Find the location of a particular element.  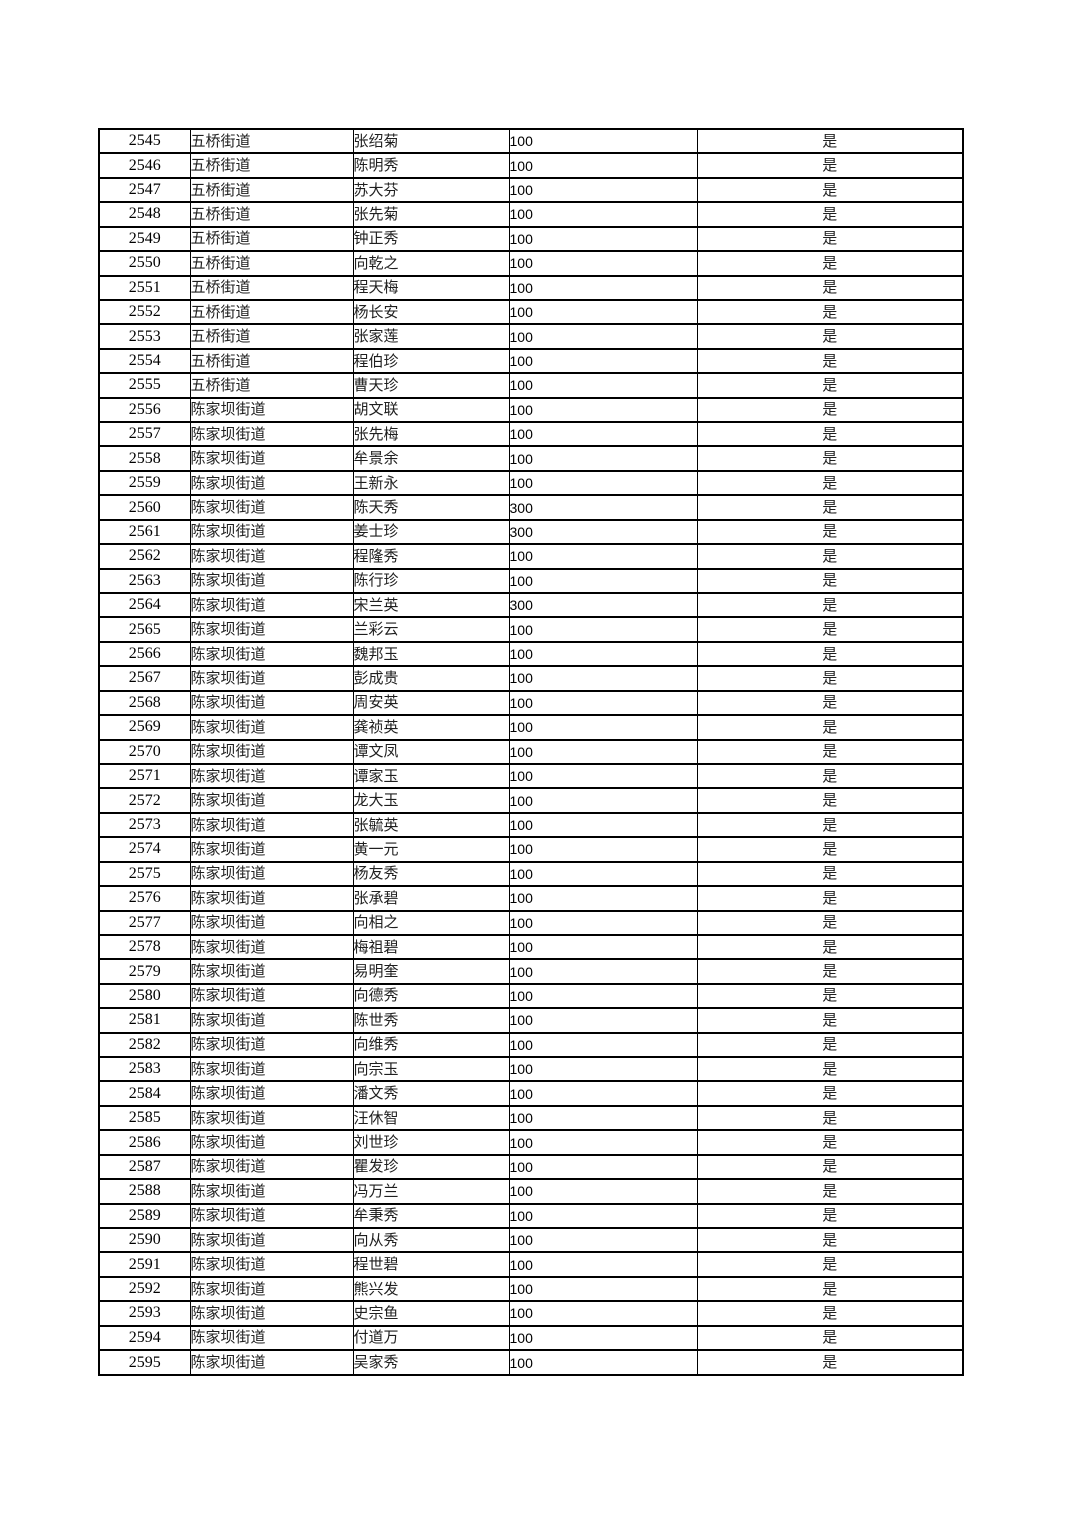

table-row: 2553 五桥街道 张家莲 100 是 is located at coordinates (531, 336).